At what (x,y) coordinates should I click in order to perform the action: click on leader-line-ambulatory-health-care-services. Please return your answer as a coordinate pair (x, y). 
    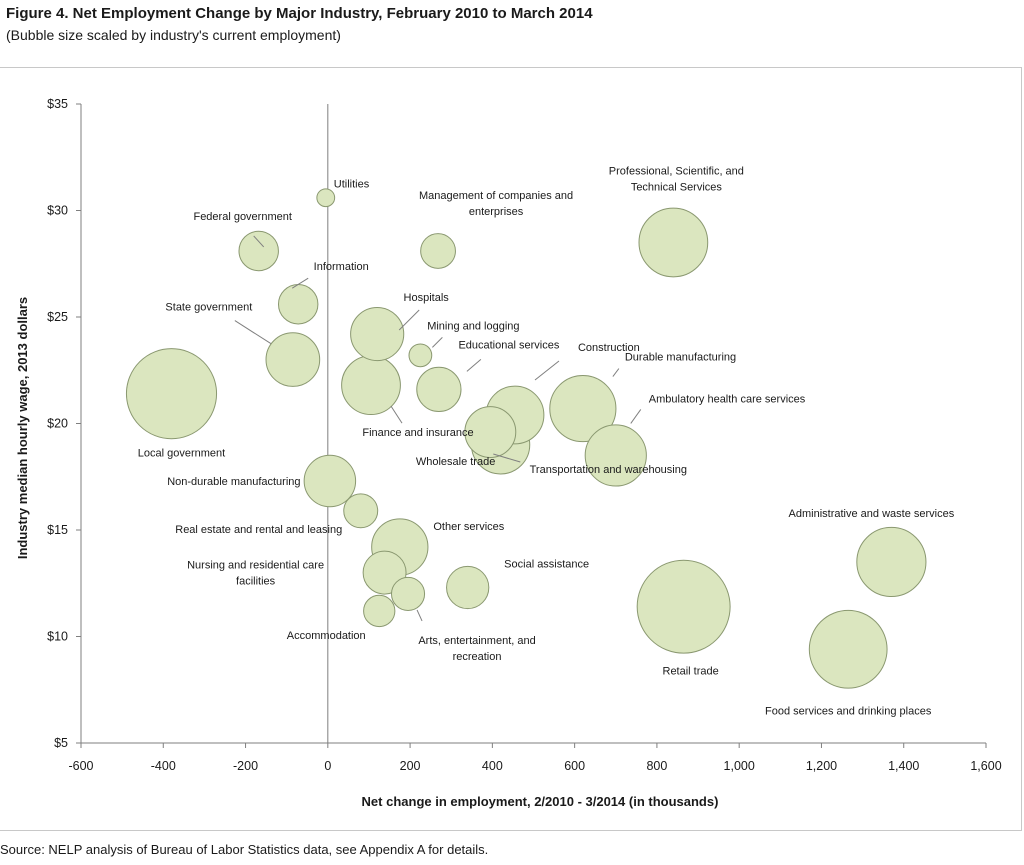
    Looking at the image, I should click on (636, 416).